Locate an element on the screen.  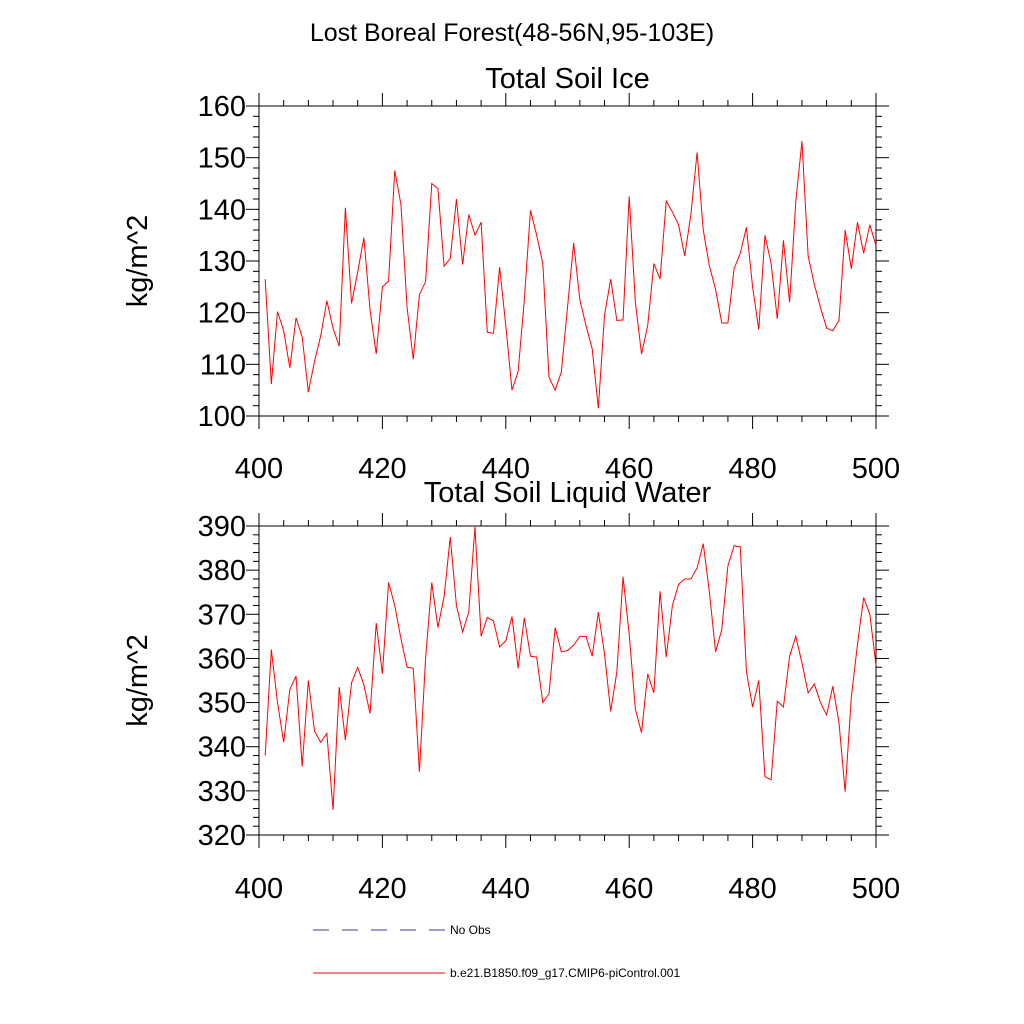
y-tick-label: 160 is located at coordinates (222, 107).